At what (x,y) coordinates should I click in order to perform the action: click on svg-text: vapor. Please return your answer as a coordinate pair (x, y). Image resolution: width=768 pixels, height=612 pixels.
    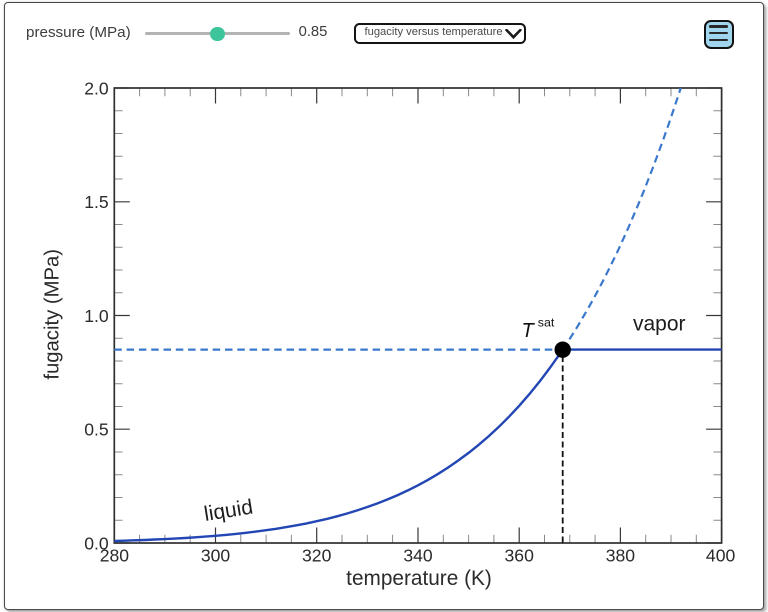
    Looking at the image, I should click on (659, 324).